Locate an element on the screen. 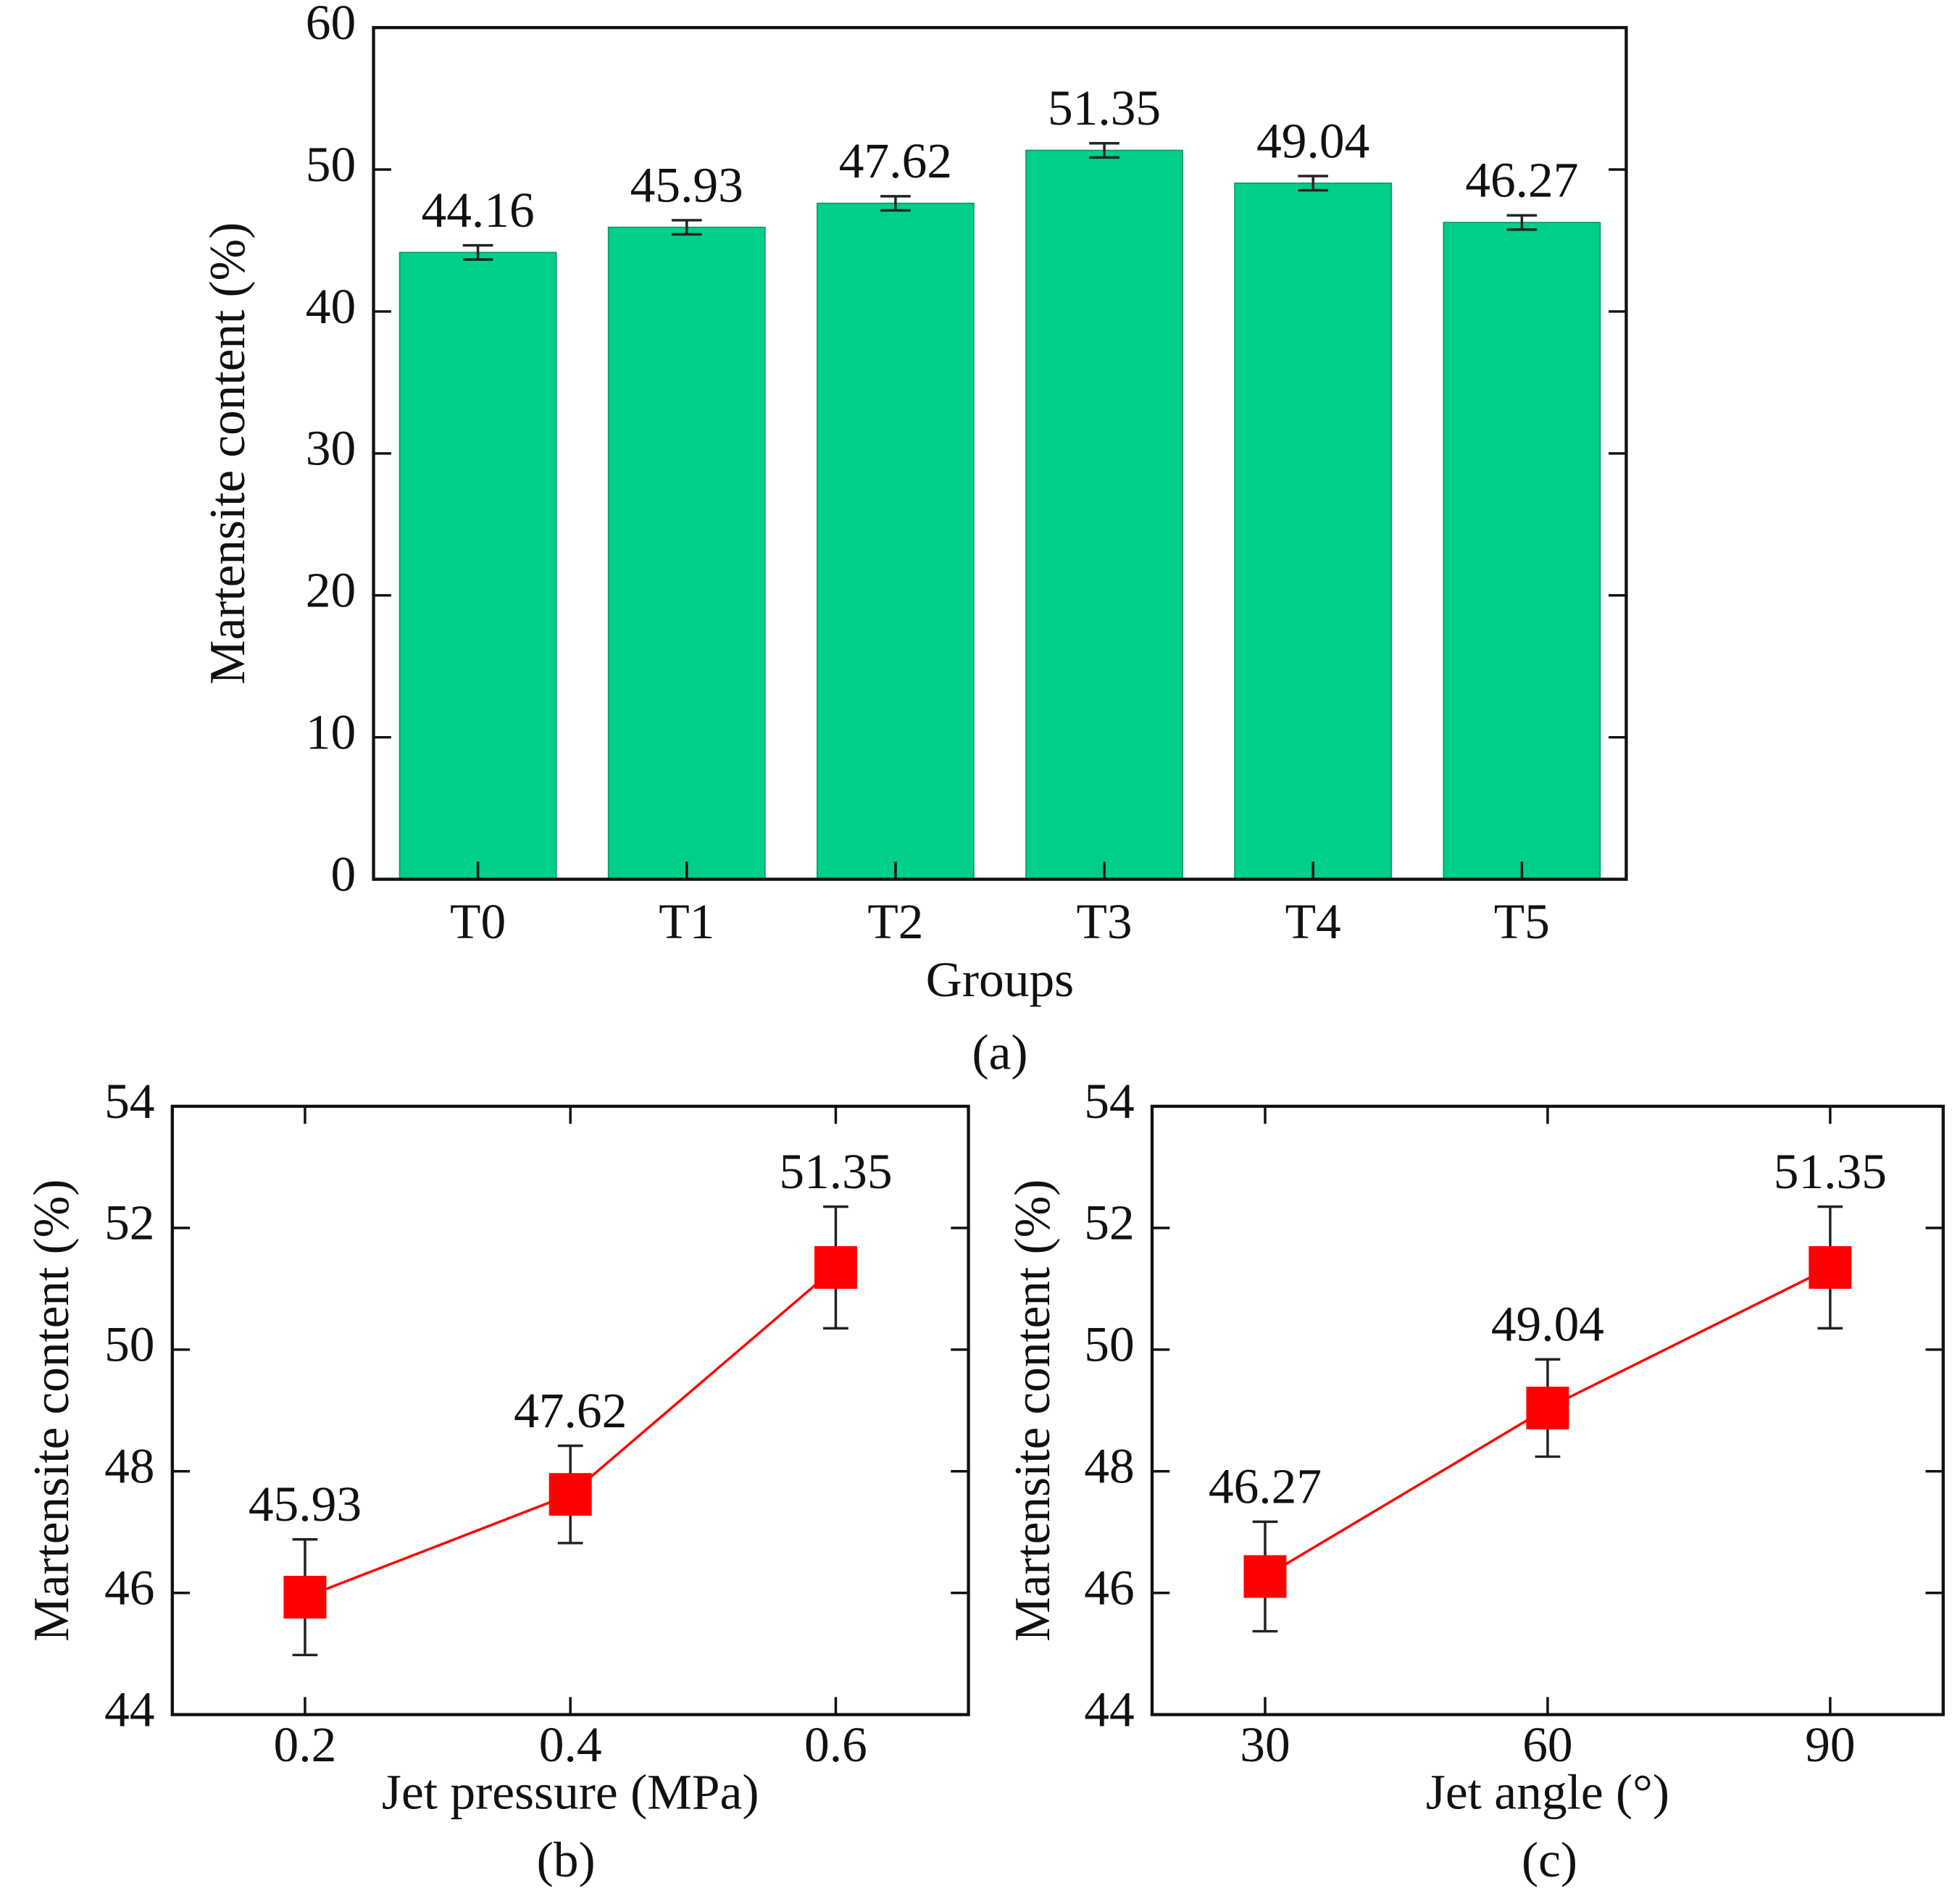  panel-caption: (a) is located at coordinates (1000, 1052).